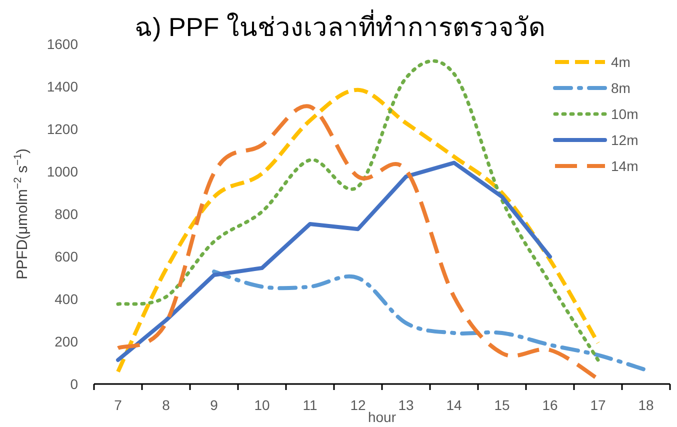  Describe the element at coordinates (62, 44) in the screenshot. I see `y-tick-label: 1600` at that location.